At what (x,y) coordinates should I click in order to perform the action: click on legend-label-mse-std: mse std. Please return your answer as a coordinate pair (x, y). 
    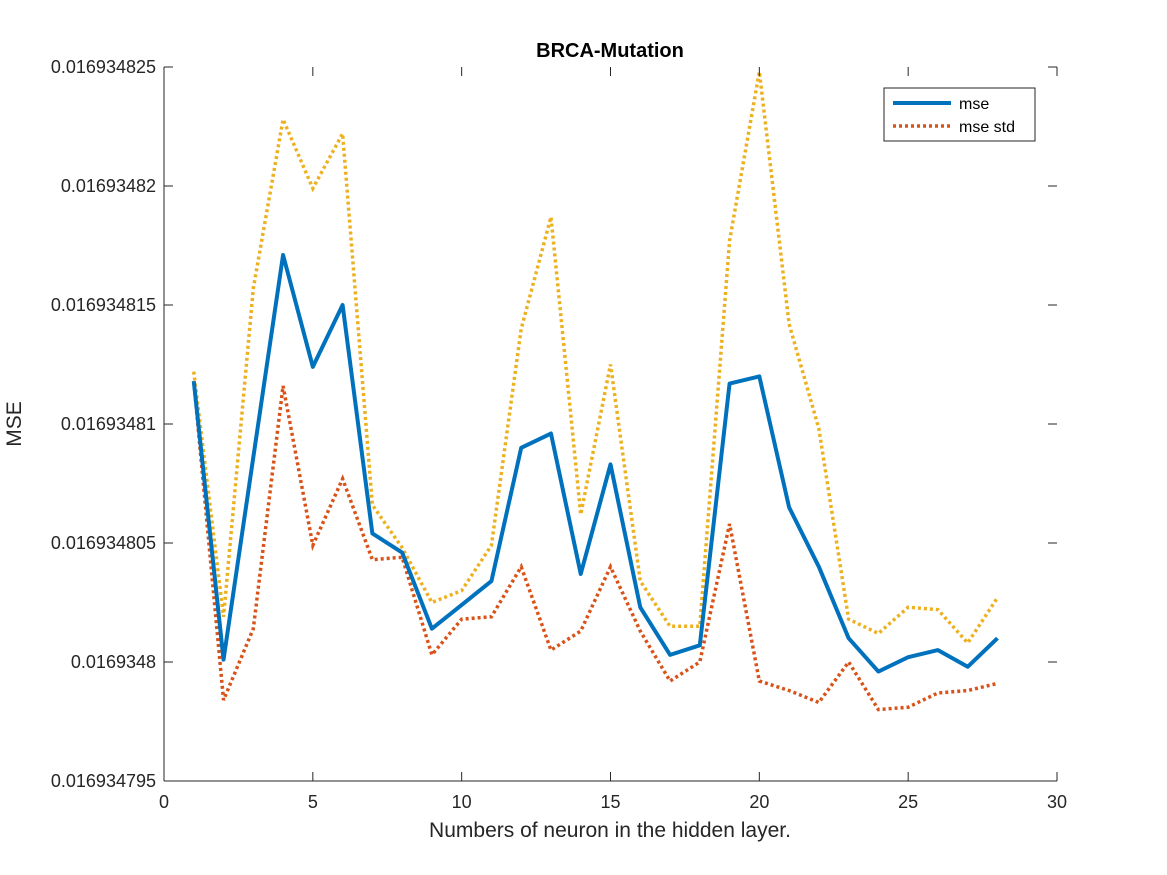
    Looking at the image, I should click on (987, 127).